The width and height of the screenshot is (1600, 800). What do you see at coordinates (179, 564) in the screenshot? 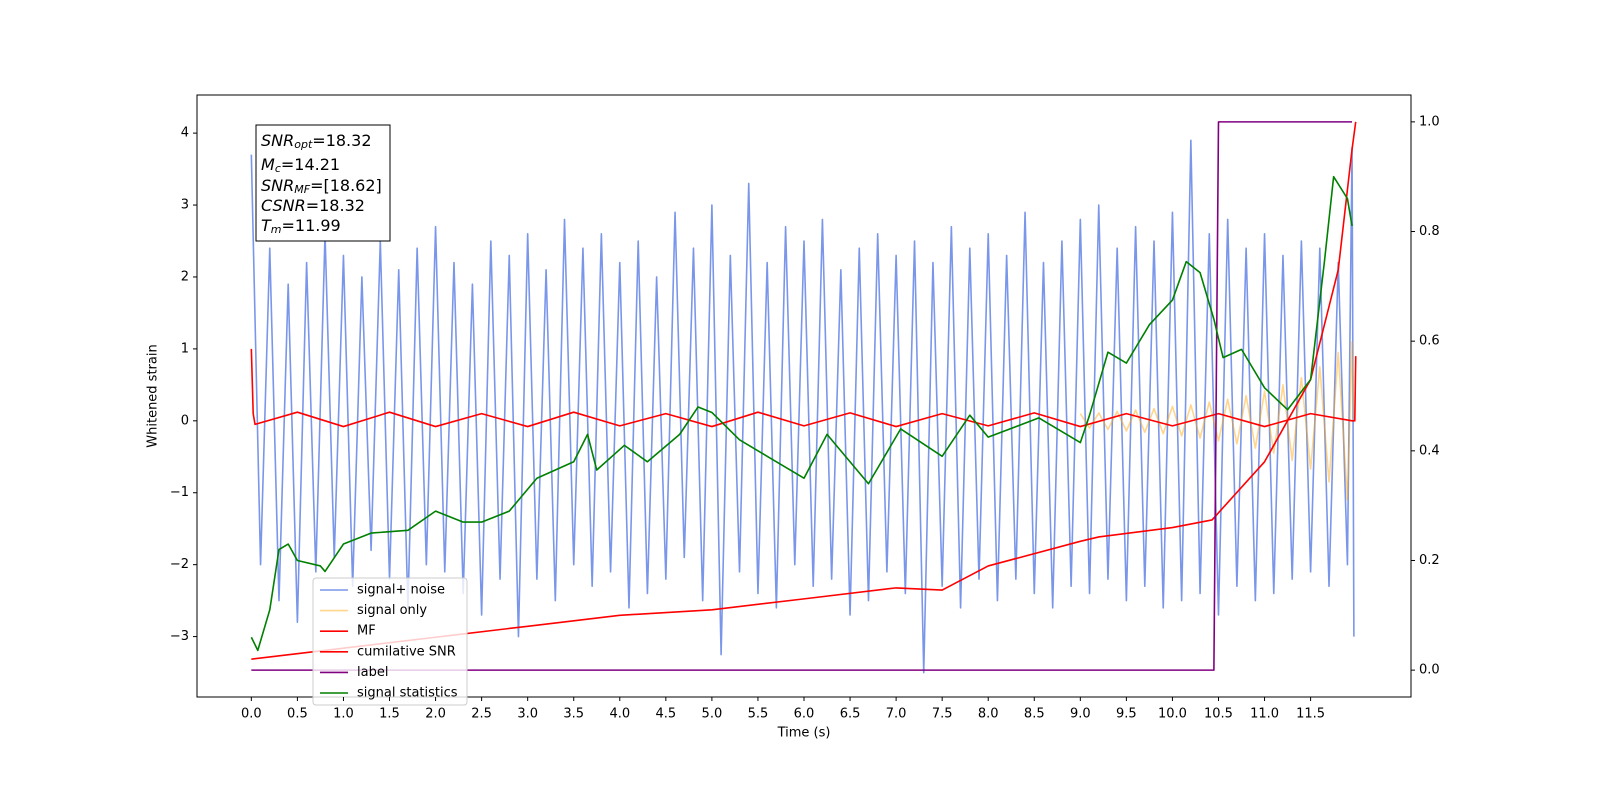
I see `y-tick-label: −2` at bounding box center [179, 564].